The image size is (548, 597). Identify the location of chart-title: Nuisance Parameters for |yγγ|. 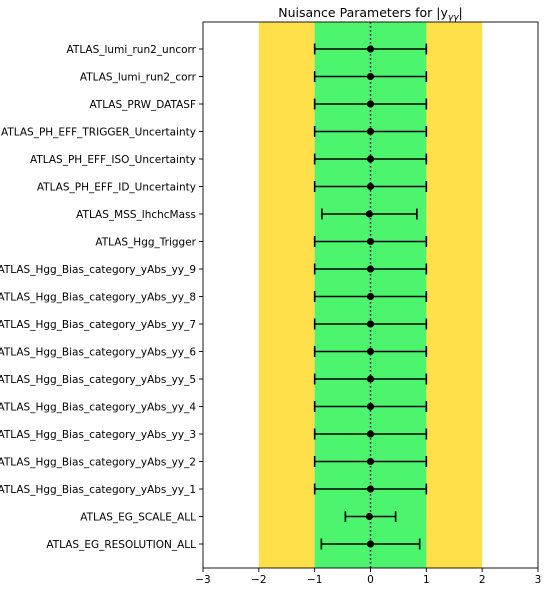
(370, 14).